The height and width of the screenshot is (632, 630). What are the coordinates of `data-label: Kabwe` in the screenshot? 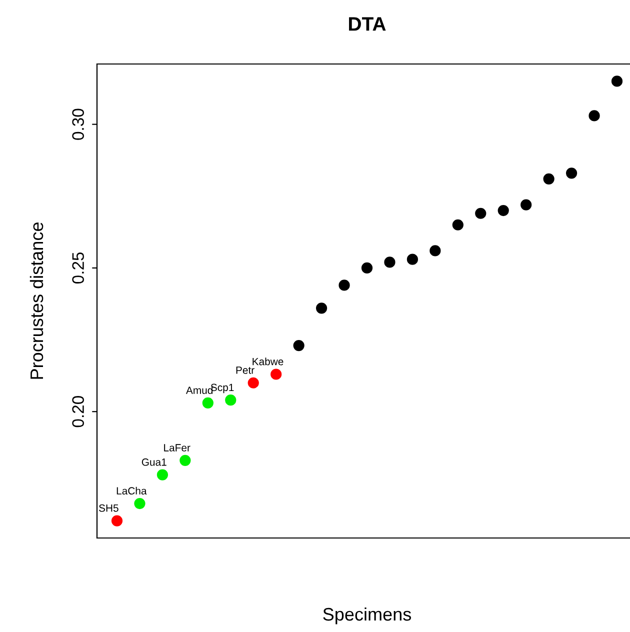 It's located at (268, 362).